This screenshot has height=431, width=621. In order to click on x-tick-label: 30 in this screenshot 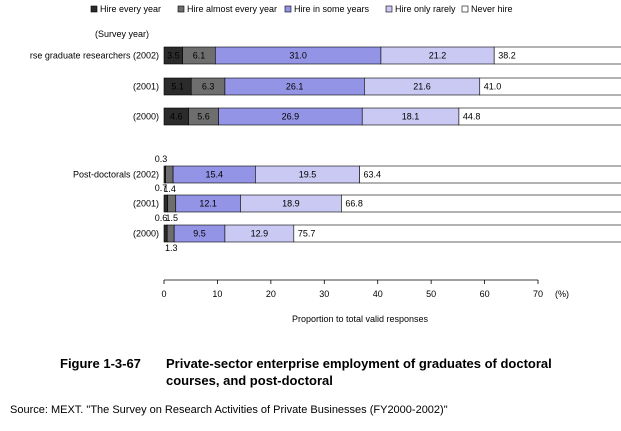, I will do `click(324, 294)`.